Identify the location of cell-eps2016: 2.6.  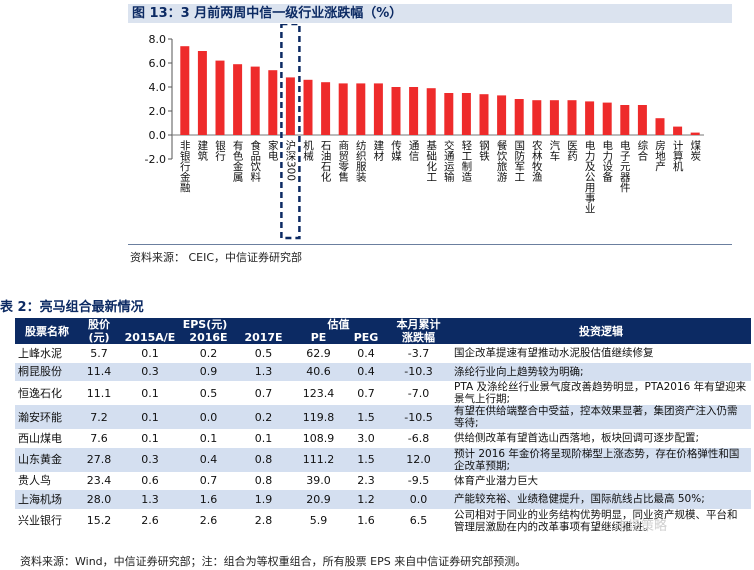
(208, 520).